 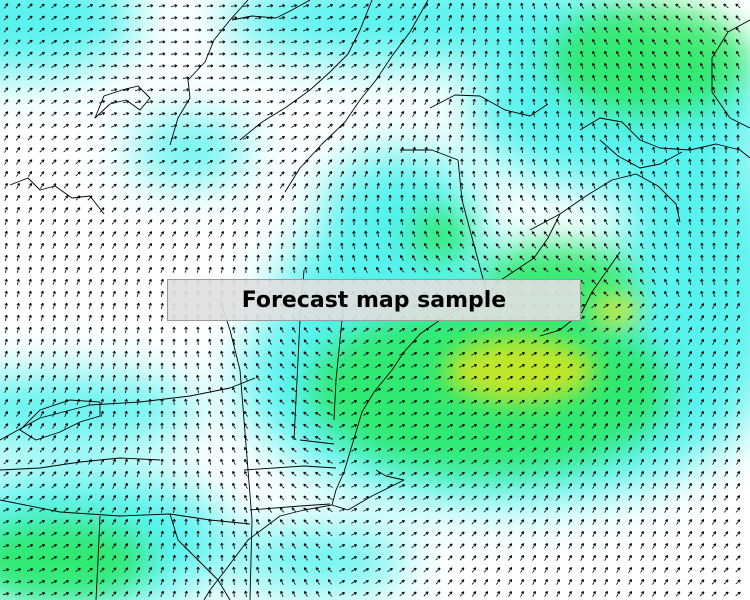 What do you see at coordinates (60, 420) in the screenshot?
I see `lake-outlines` at bounding box center [60, 420].